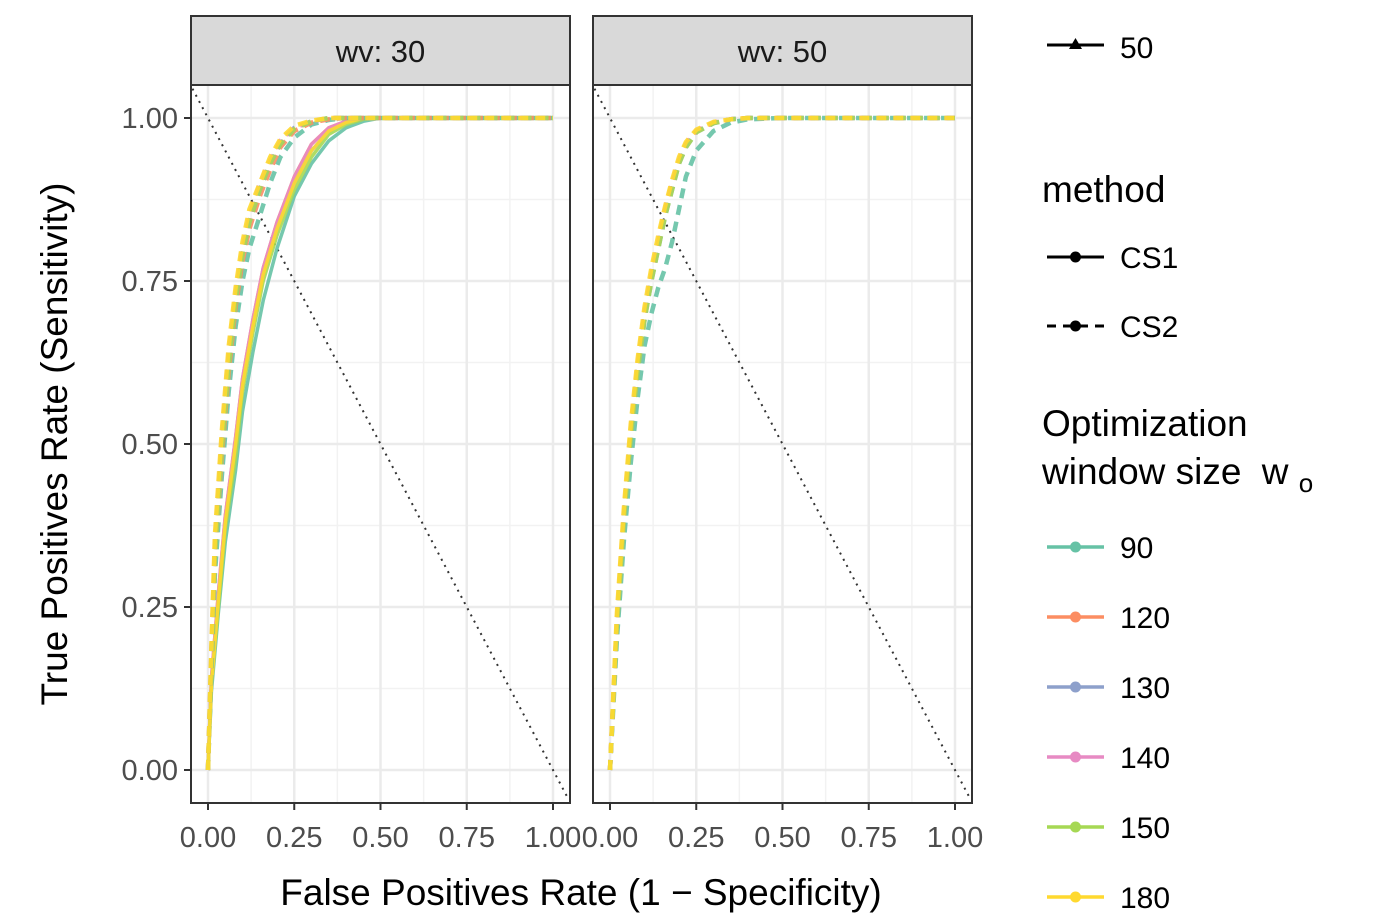 The height and width of the screenshot is (921, 1384). Describe the element at coordinates (150, 445) in the screenshot. I see `y-tick-label: 0.50` at that location.